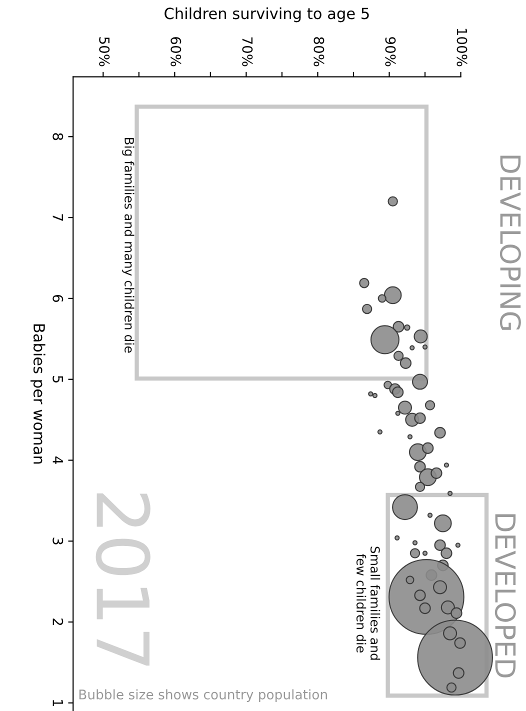  What do you see at coordinates (462, 47) in the screenshot?
I see `x-tick-label: 100%` at bounding box center [462, 47].